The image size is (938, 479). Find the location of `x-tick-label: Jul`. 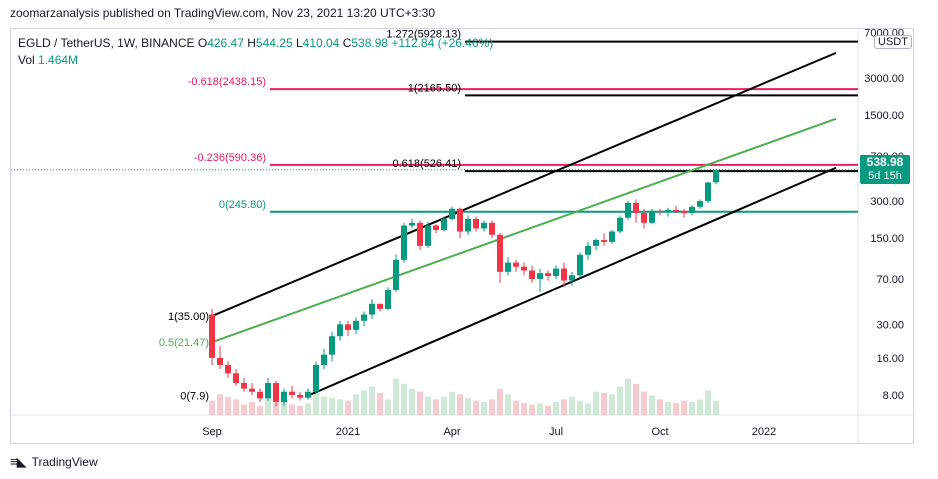

x-tick-label: Jul is located at coordinates (556, 432).